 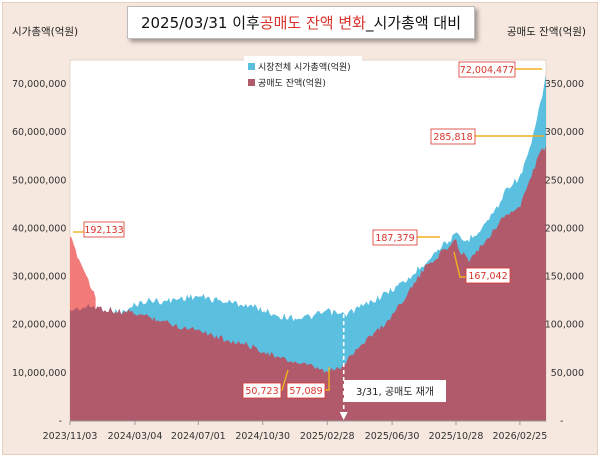 What do you see at coordinates (564, 277) in the screenshot?
I see `right-tick-label: 150,000` at bounding box center [564, 277].